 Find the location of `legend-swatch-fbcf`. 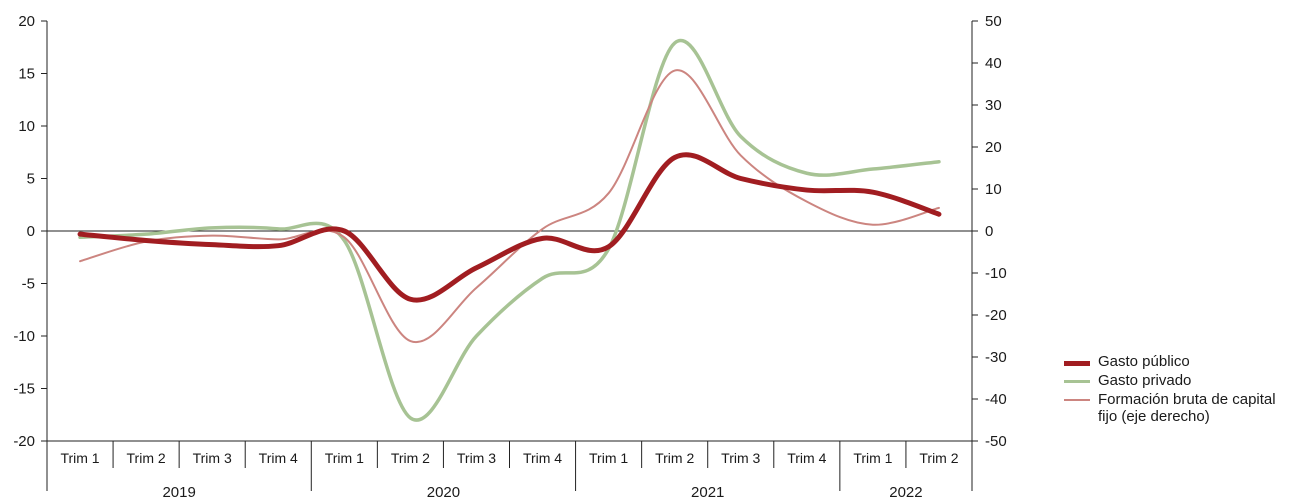

legend-swatch-fbcf is located at coordinates (1077, 400).